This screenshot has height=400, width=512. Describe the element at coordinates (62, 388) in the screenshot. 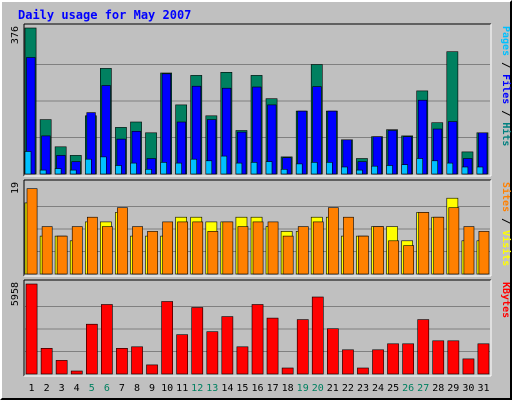

I see `x-tick-label-3: 3` at that location.